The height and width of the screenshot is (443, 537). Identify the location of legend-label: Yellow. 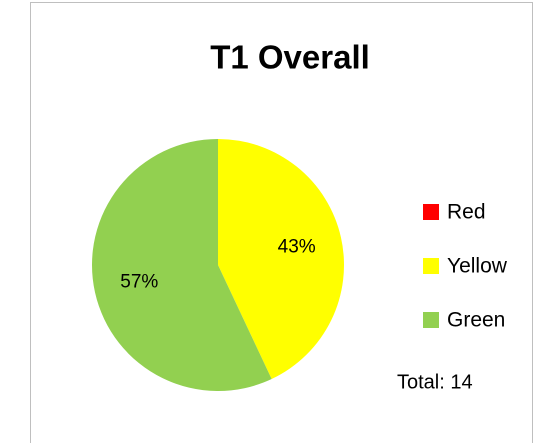
(477, 266).